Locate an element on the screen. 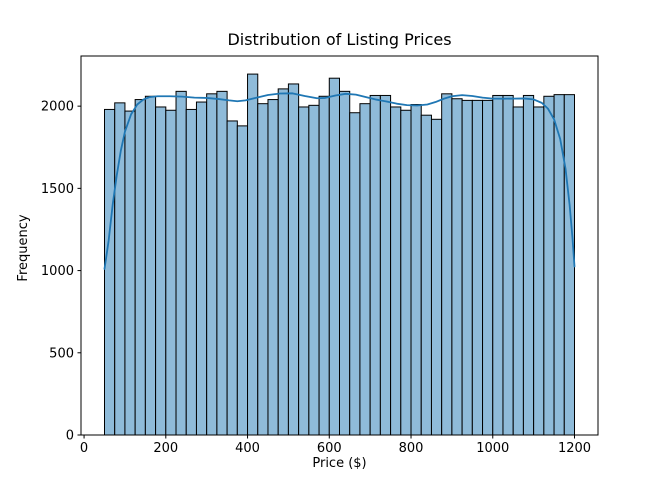 Image resolution: width=660 pixels, height=489 pixels. y-tick-label: 2000 is located at coordinates (57, 107).